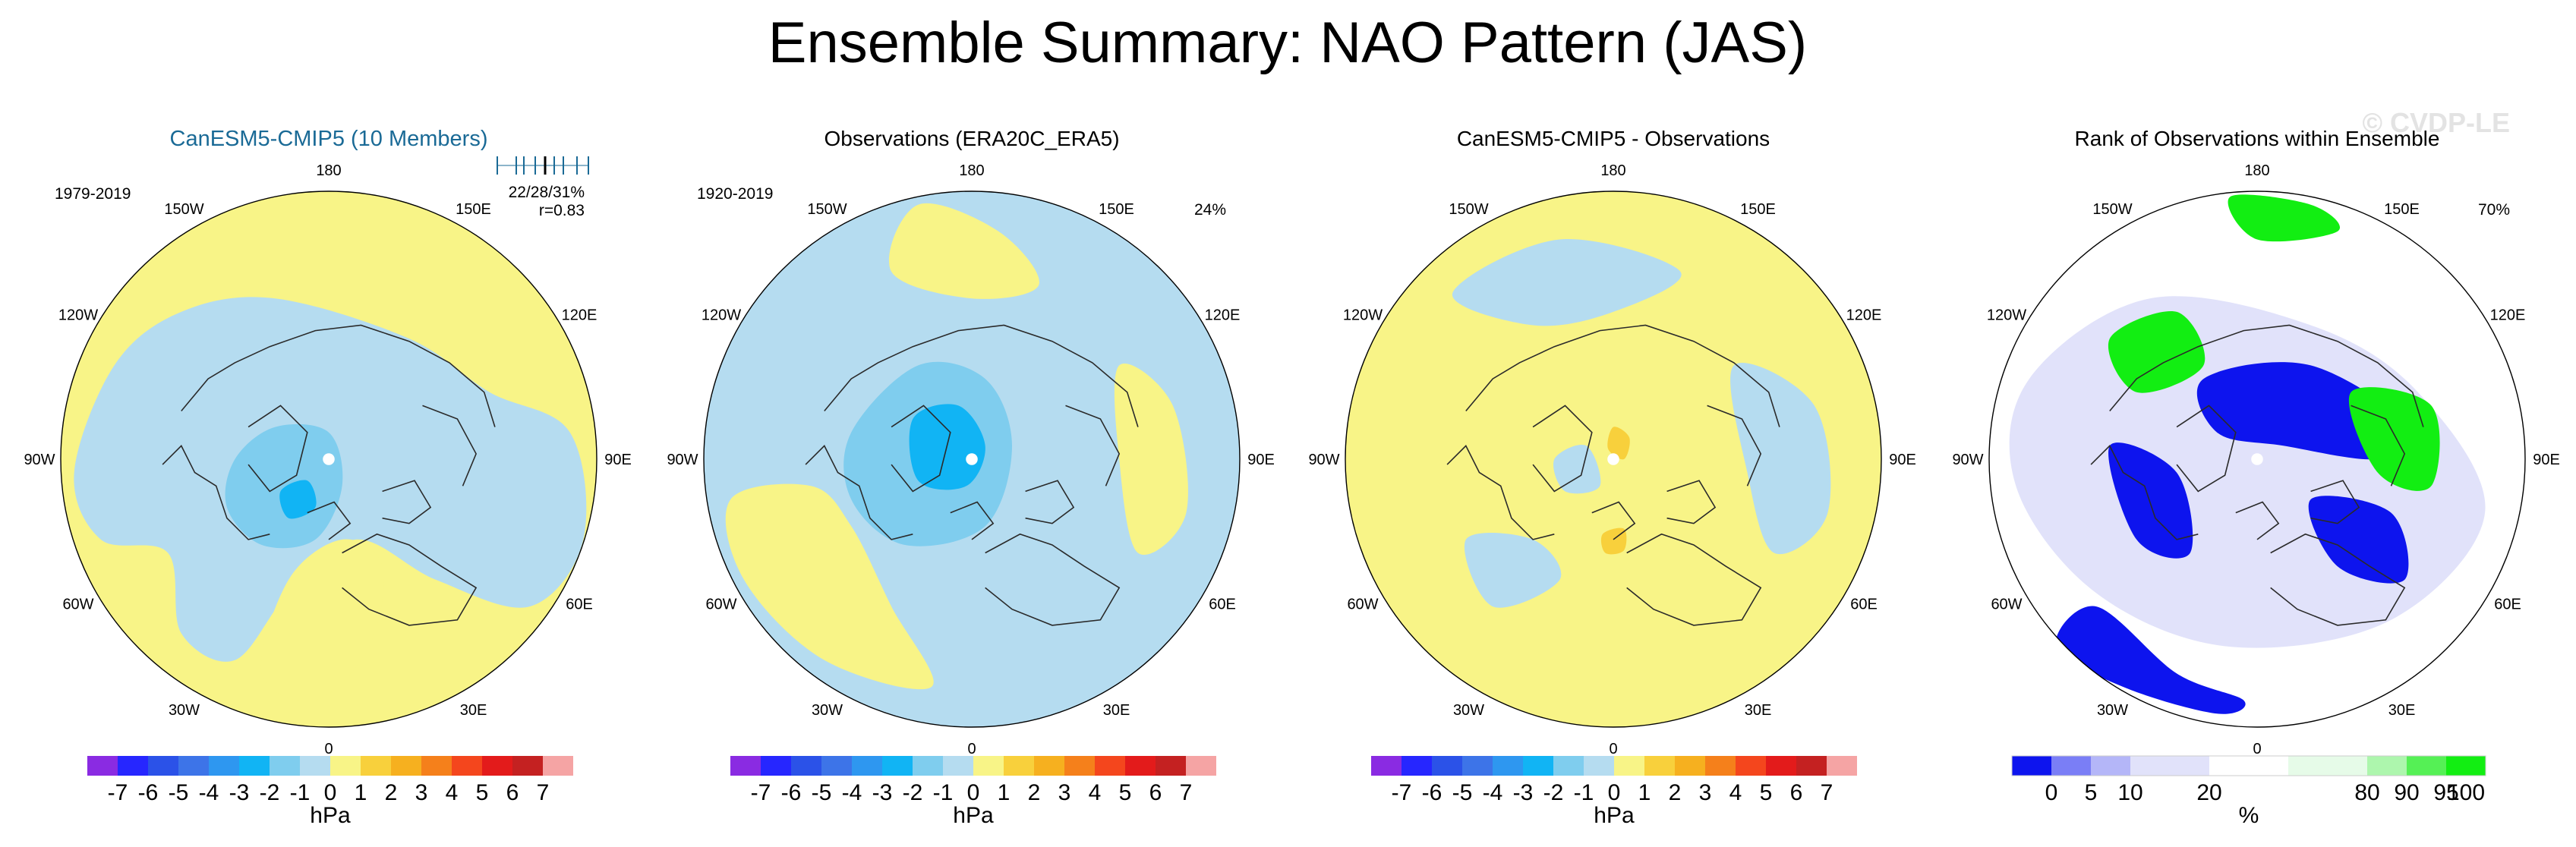 Image resolution: width=2576 pixels, height=847 pixels. Describe the element at coordinates (2366, 792) in the screenshot. I see `colorbar-tick-label: 80` at that location.